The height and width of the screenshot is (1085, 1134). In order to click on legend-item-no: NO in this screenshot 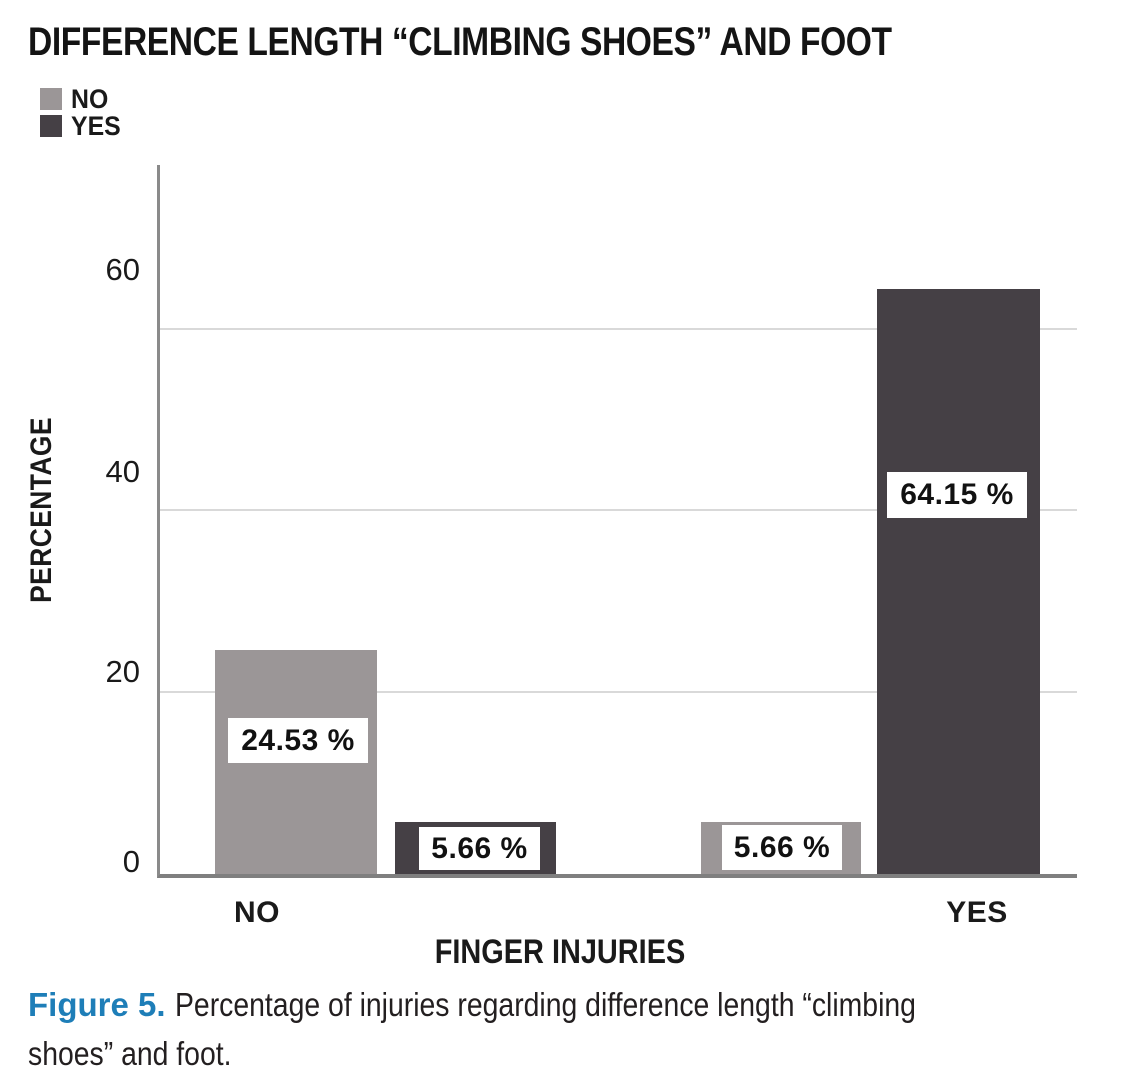, I will do `click(82, 99)`.